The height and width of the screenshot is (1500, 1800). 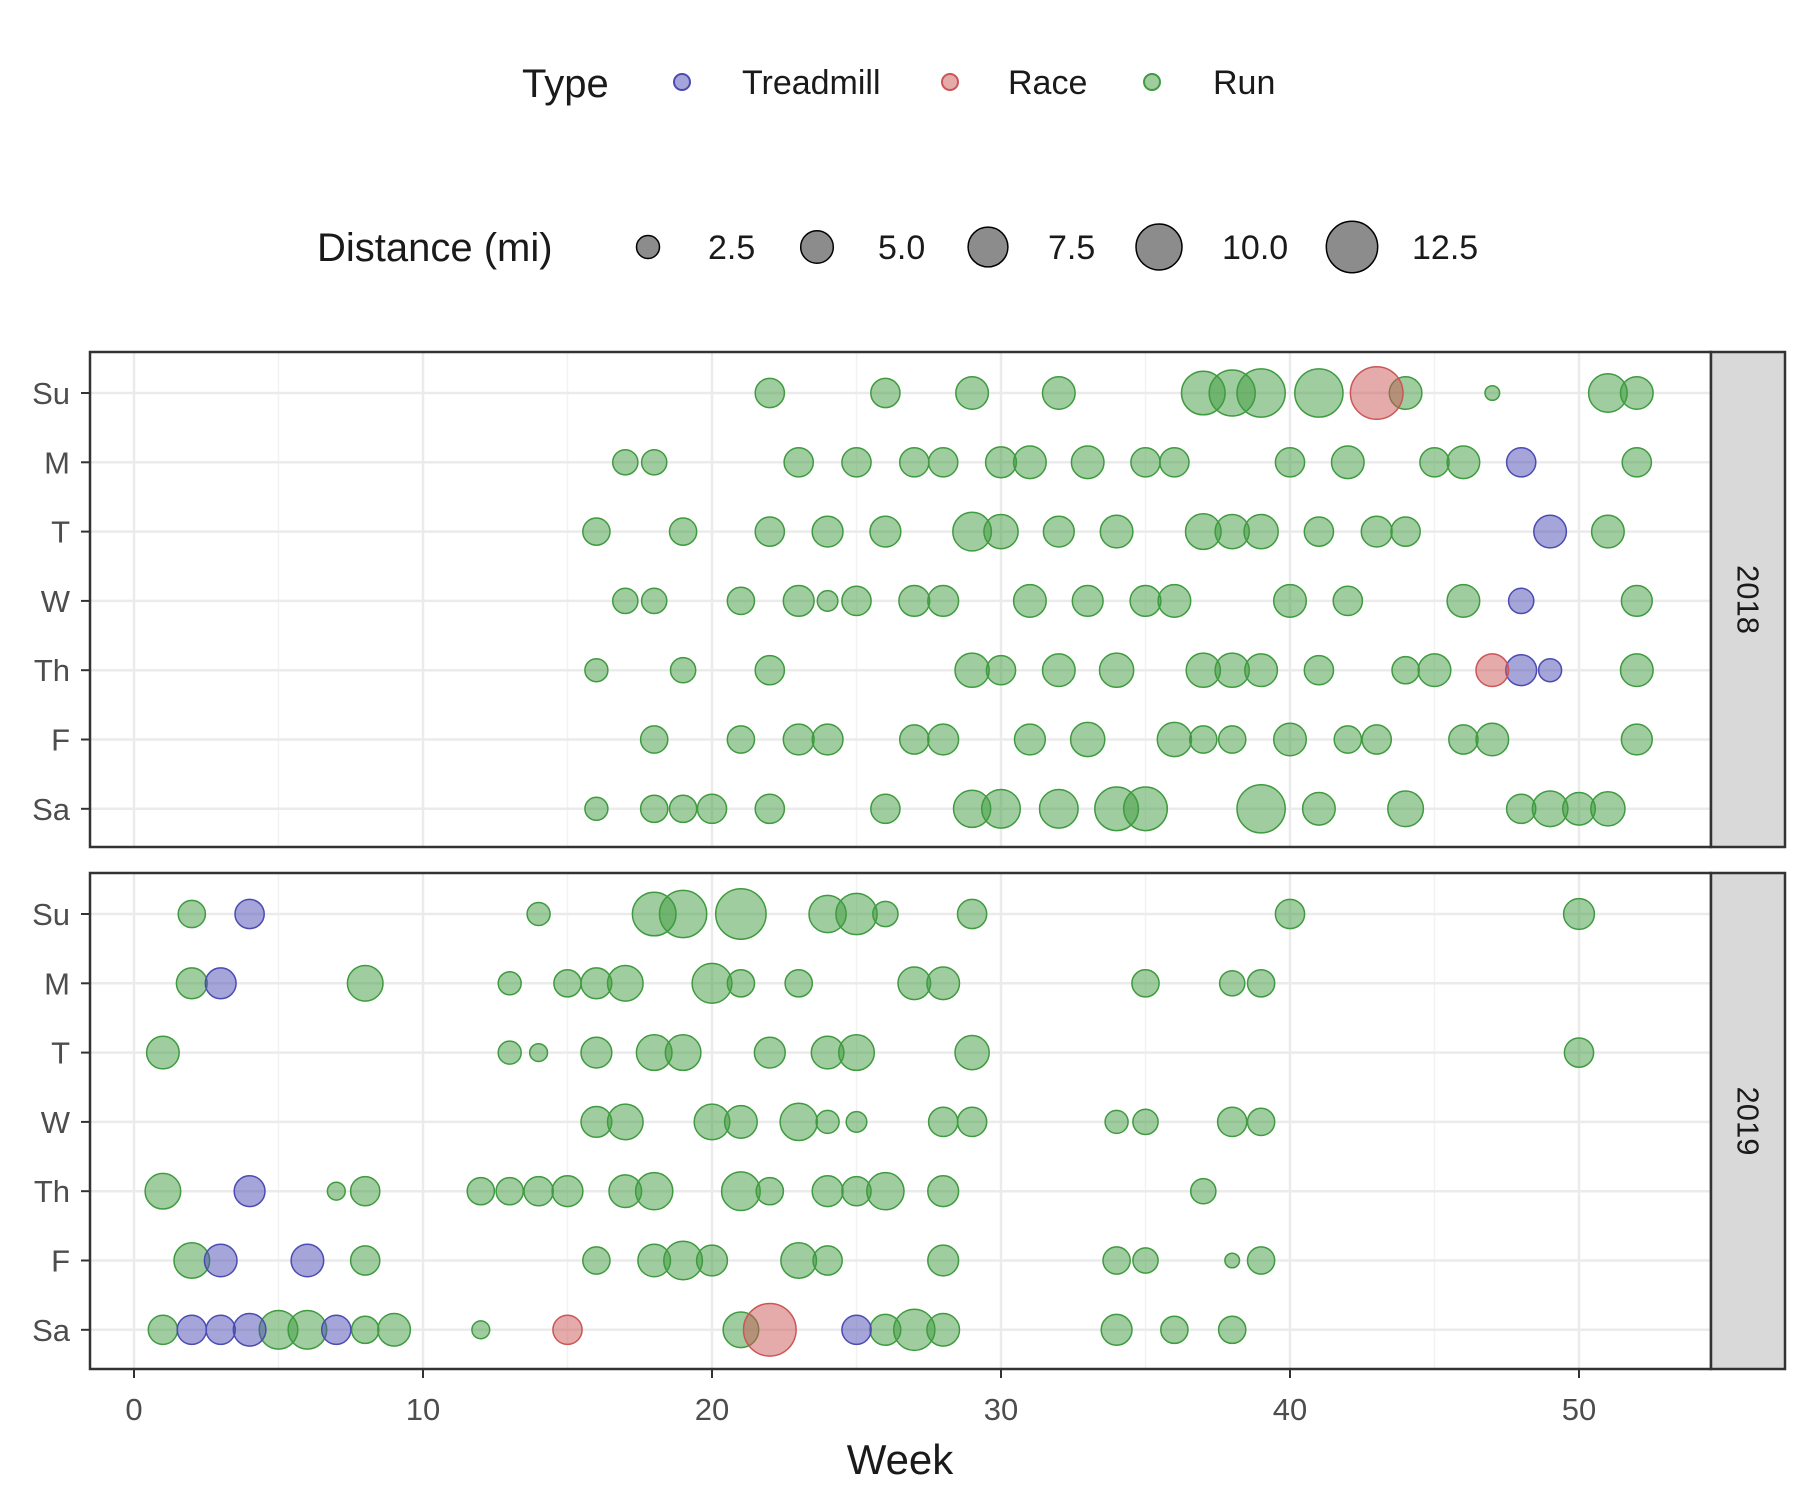 What do you see at coordinates (51, 393) in the screenshot?
I see `y-tick-label-su: Su` at bounding box center [51, 393].